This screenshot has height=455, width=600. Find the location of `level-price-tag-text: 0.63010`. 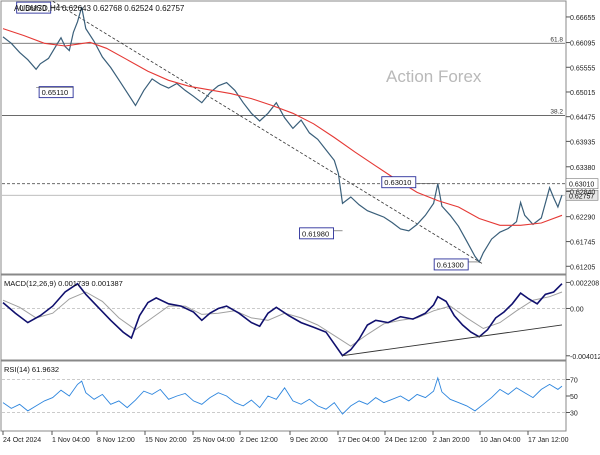

level-price-tag-text: 0.63010 is located at coordinates (581, 185).